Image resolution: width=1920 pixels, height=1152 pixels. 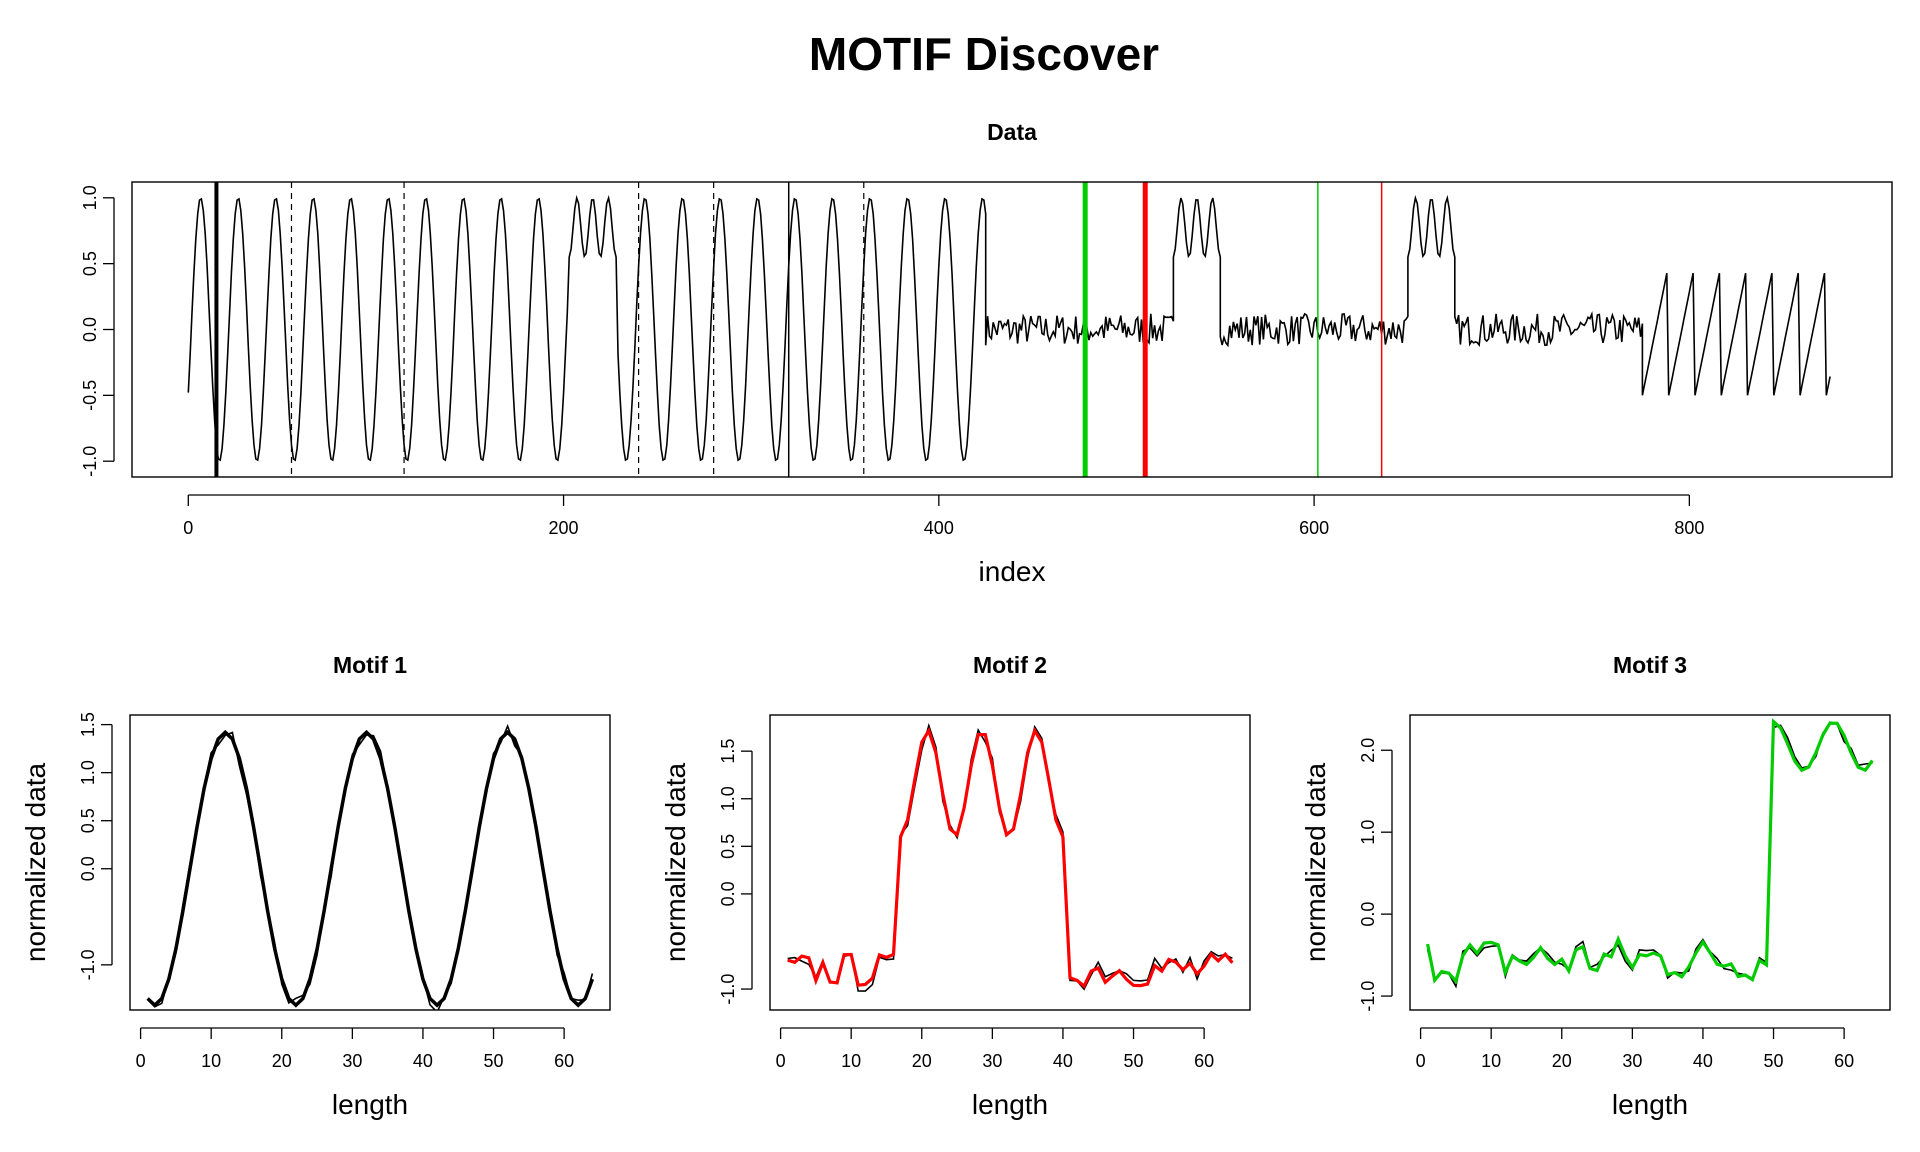 I want to click on x-tick-label: 200, so click(x=564, y=528).